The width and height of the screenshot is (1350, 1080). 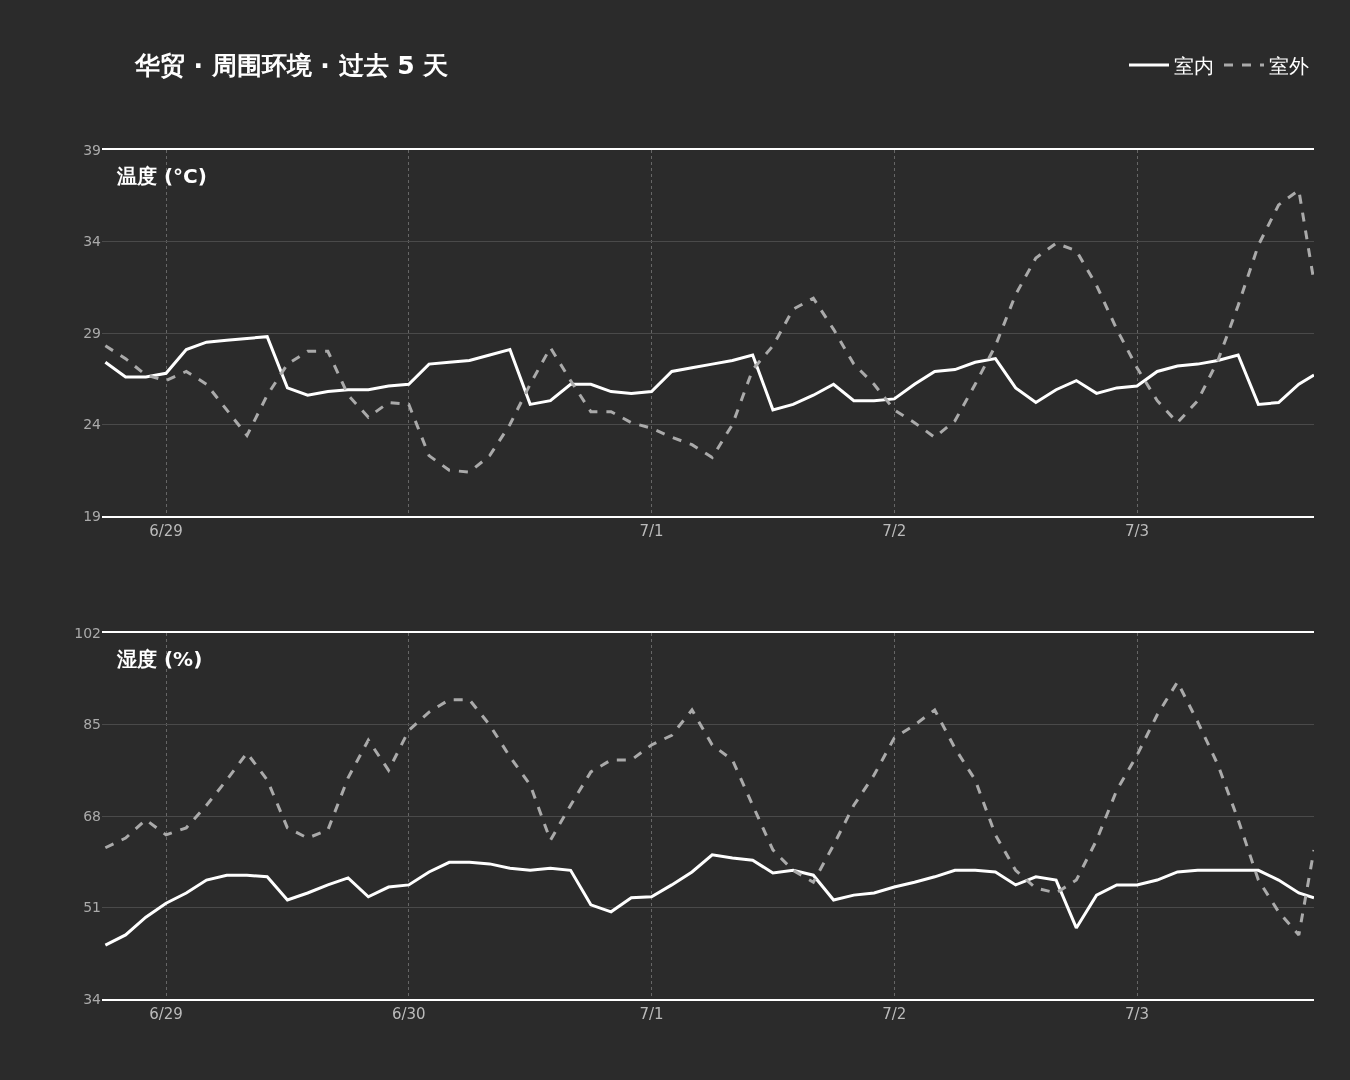 What do you see at coordinates (87, 632) in the screenshot?
I see `y-tick-label: 102` at bounding box center [87, 632].